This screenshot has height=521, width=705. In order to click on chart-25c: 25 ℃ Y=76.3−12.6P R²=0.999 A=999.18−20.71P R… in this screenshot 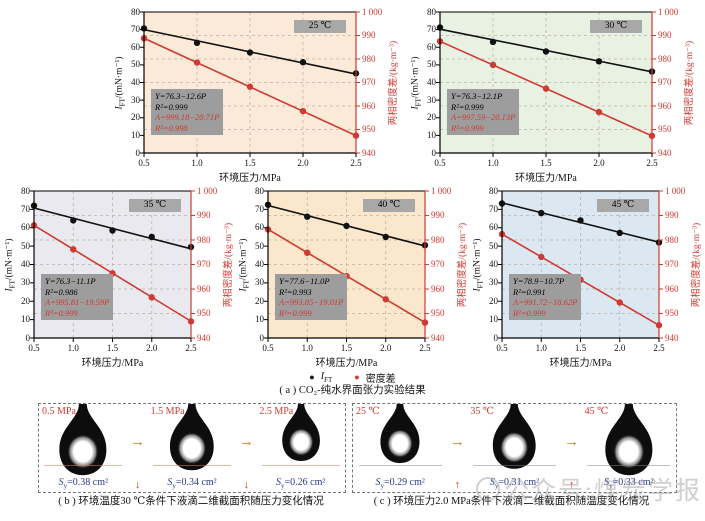, I will do `click(256, 95)`.